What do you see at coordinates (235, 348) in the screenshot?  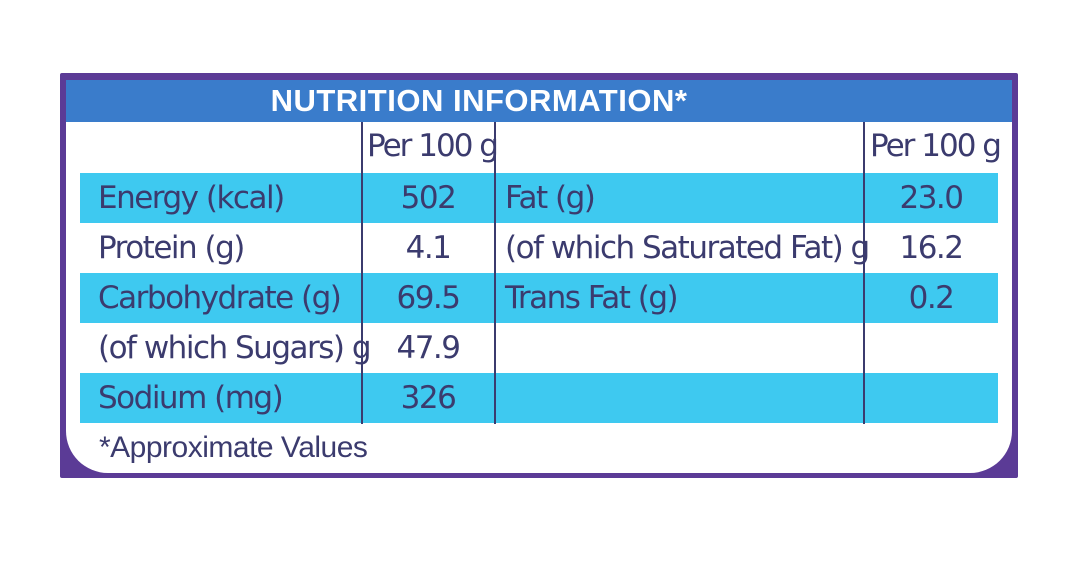 I see `nutrient-label: (of which Sugars) g` at bounding box center [235, 348].